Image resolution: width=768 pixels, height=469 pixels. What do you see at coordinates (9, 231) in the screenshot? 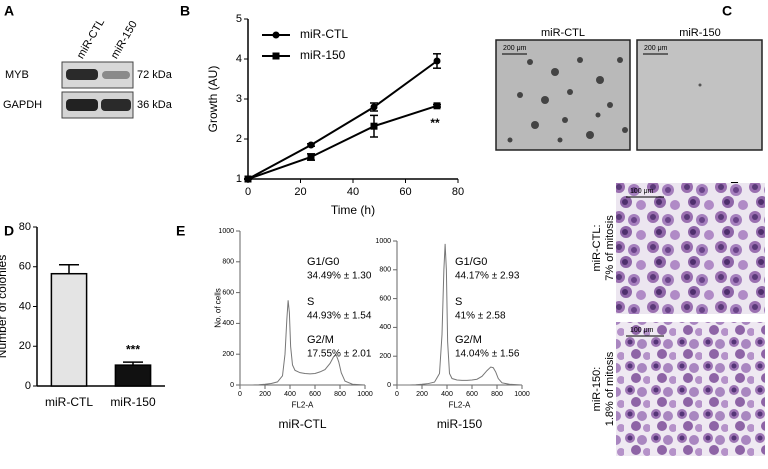
I see `panel-letter: D` at bounding box center [9, 231].